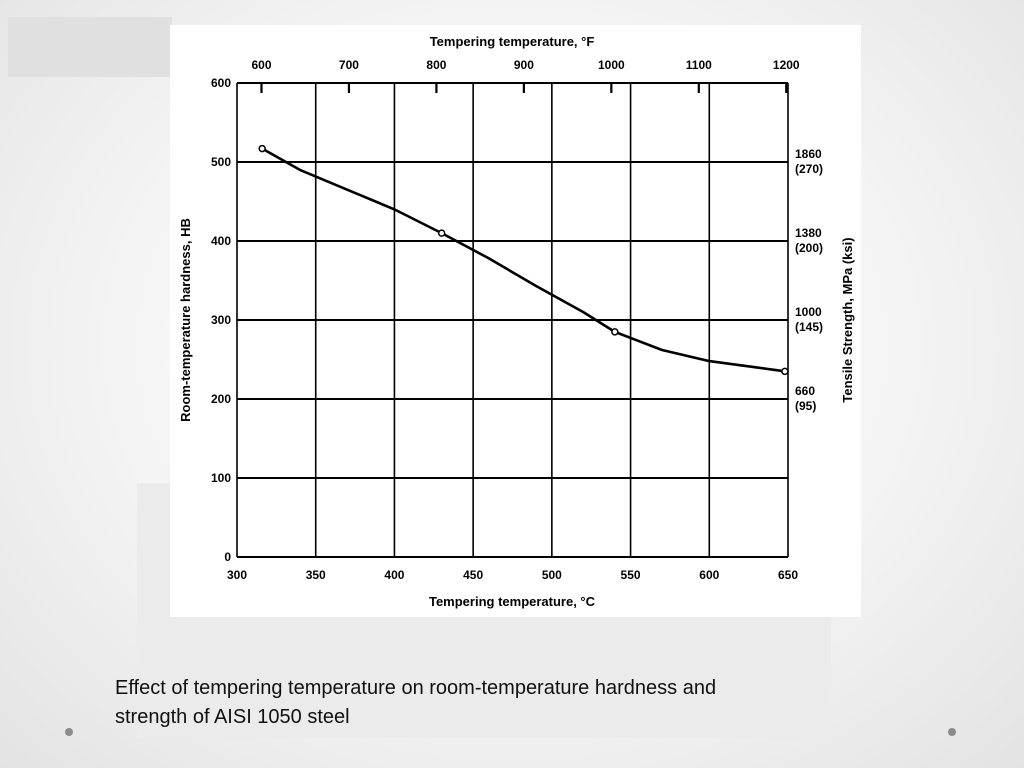  What do you see at coordinates (90, 47) in the screenshot?
I see `decorative-block` at bounding box center [90, 47].